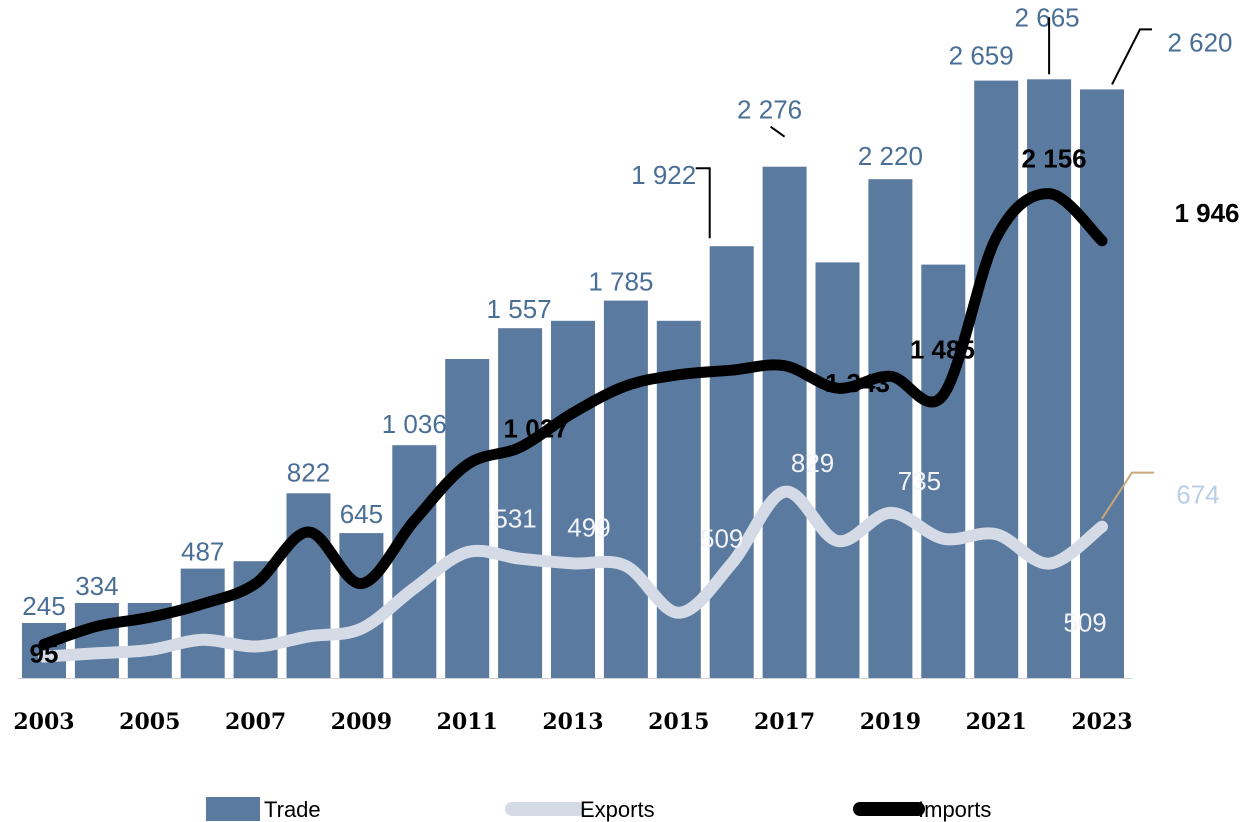 This screenshot has height=822, width=1244. I want to click on trade-data-label-2016: 1 922, so click(663, 175).